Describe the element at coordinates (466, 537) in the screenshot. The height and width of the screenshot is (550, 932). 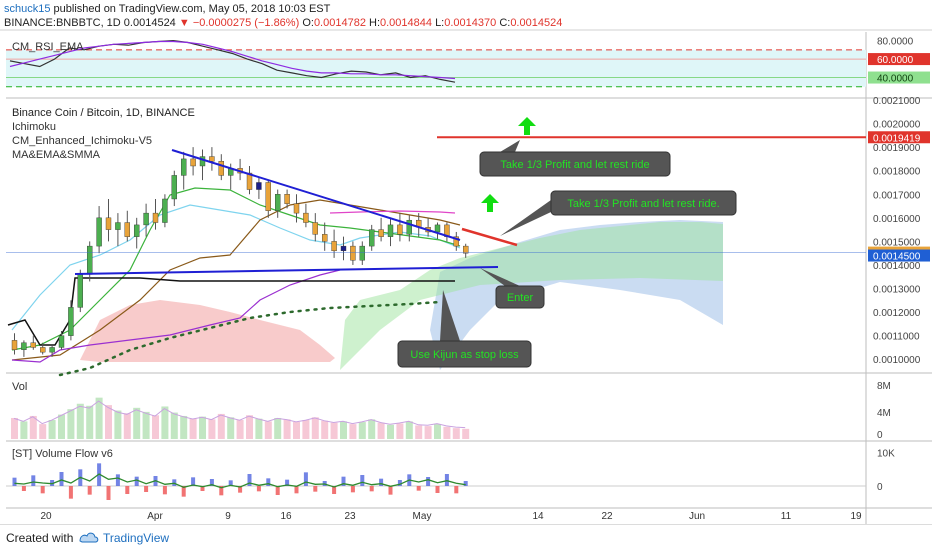
I see `footer-bar: Created with TradingView` at that location.